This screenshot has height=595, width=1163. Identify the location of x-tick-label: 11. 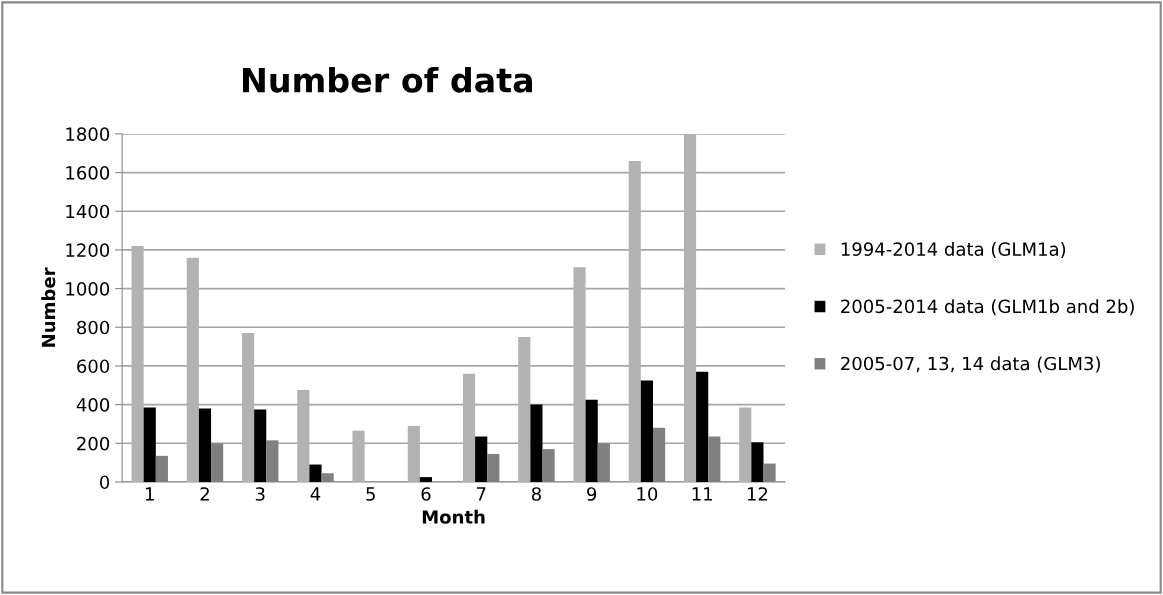
(702, 494).